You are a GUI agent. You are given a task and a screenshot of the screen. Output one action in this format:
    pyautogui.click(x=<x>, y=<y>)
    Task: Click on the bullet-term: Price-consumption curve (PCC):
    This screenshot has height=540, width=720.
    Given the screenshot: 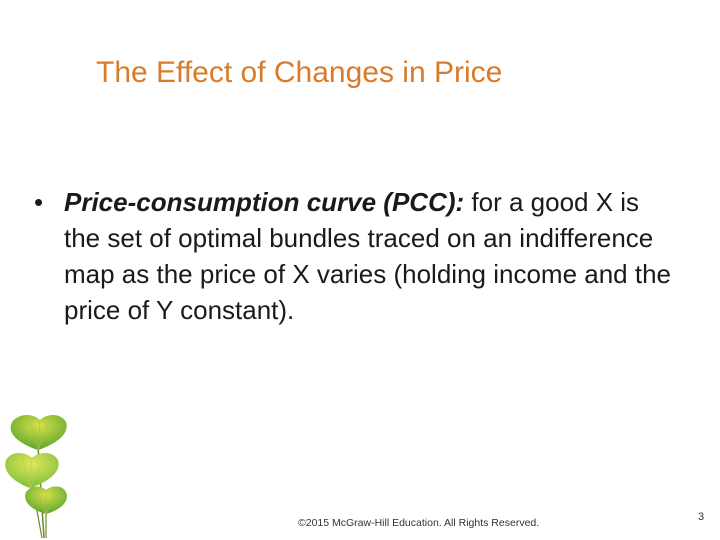 What is the action you would take?
    pyautogui.click(x=264, y=202)
    